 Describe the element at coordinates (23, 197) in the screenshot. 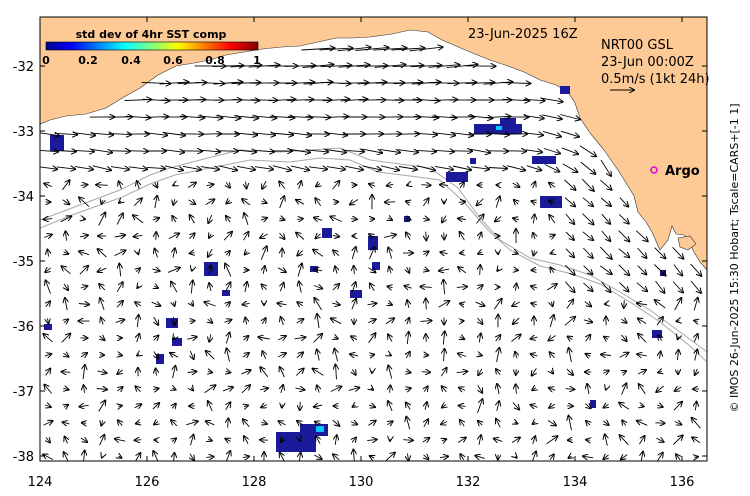

I see `lat-tick-label: -34` at that location.